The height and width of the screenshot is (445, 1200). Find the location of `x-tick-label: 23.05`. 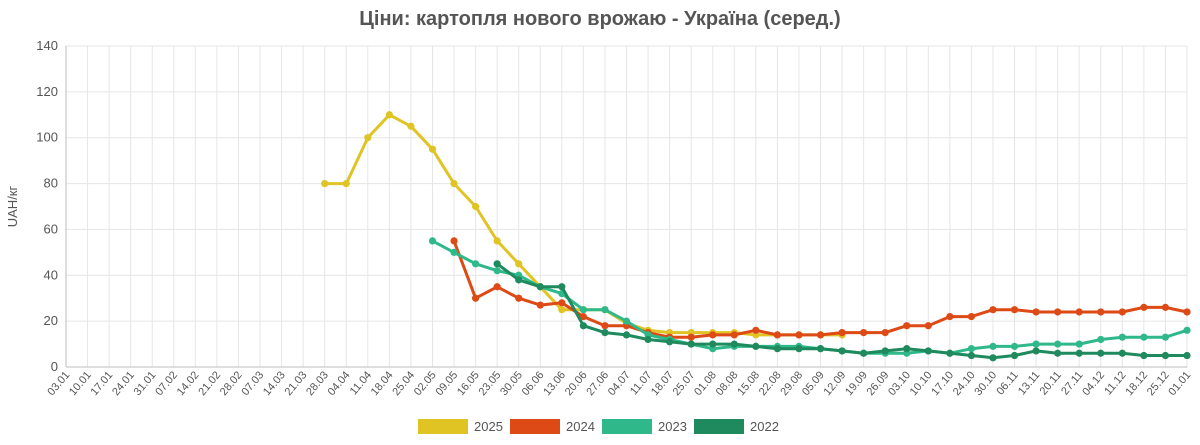

x-tick-label: 23.05 is located at coordinates (490, 383).